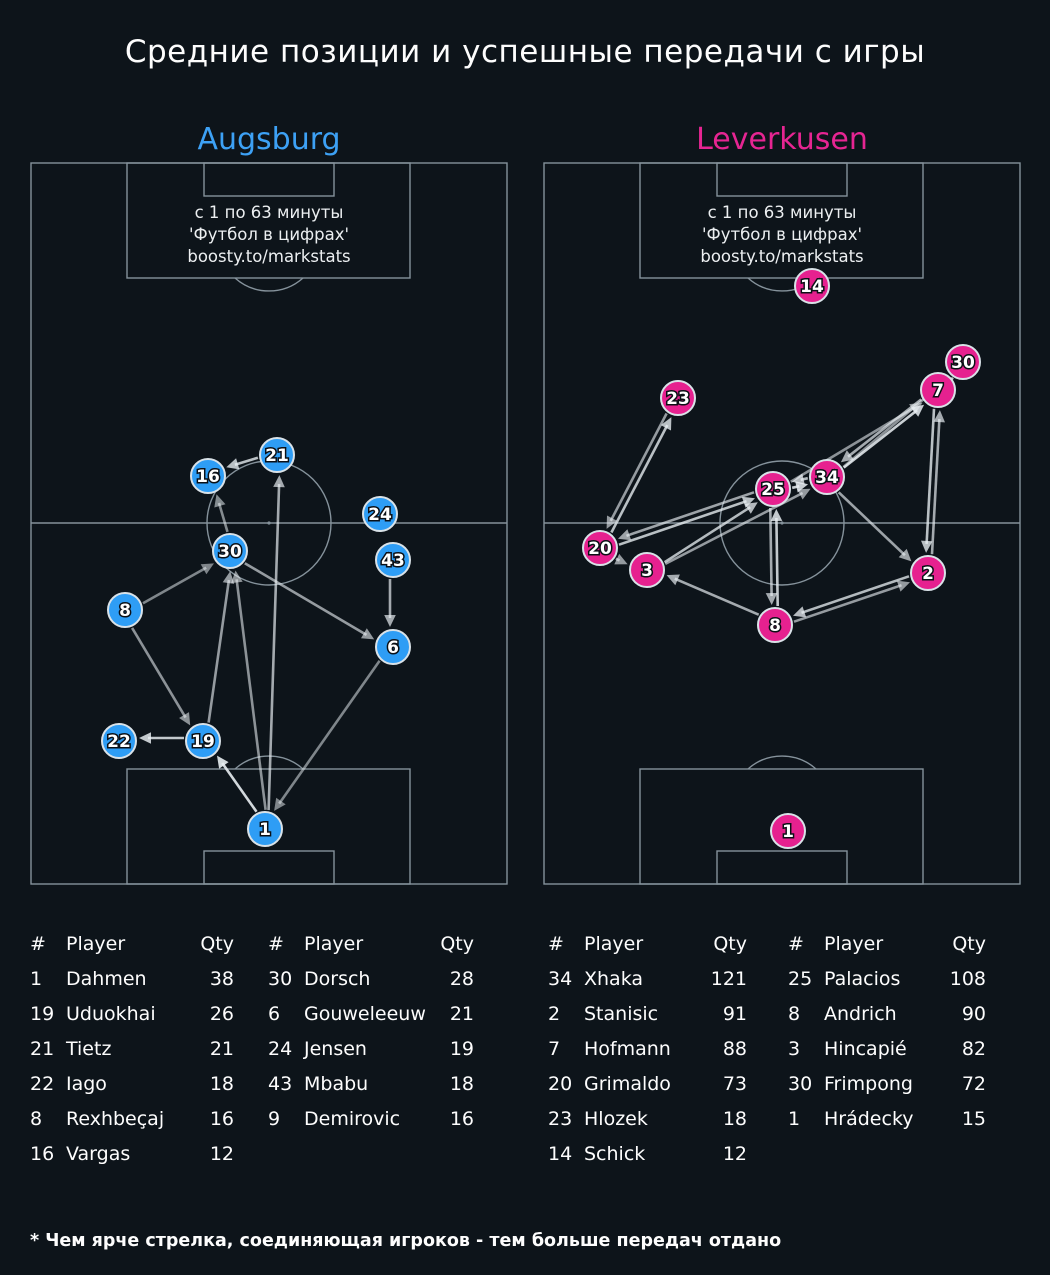 Image resolution: width=1050 pixels, height=1275 pixels. I want to click on table-row: 25 Palacios 108, so click(887, 978).